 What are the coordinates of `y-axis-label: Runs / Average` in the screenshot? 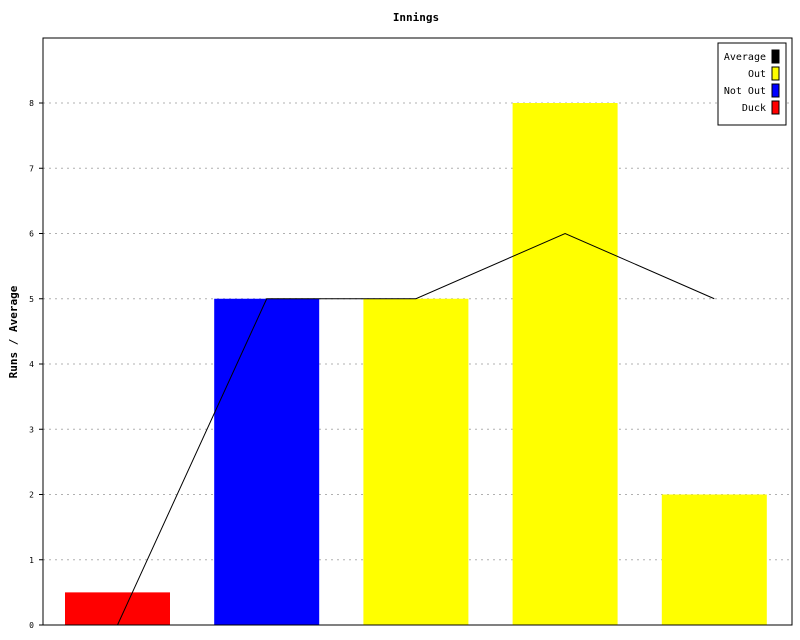 It's located at (13, 331).